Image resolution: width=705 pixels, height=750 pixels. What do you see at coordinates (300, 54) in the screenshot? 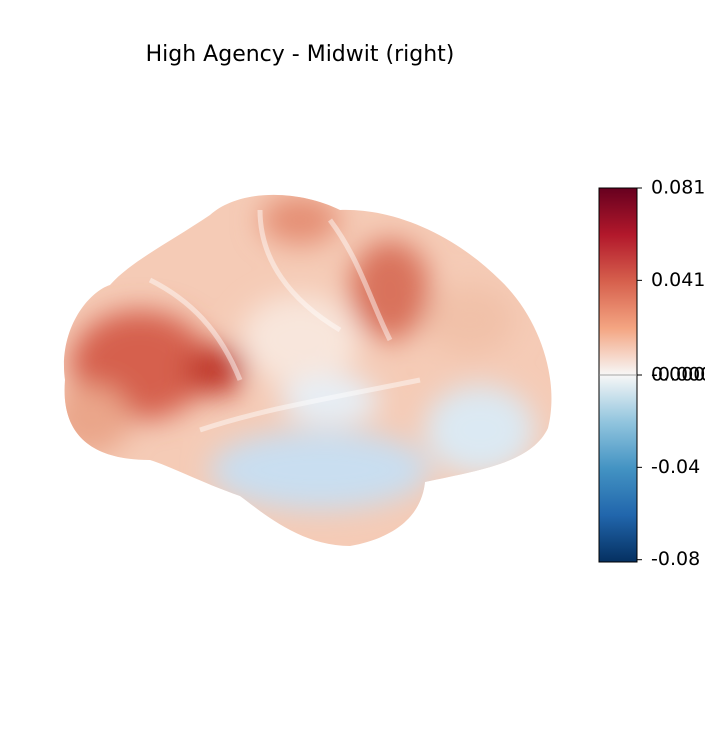
I see `chart-title: High Agency - Midwit (right)` at bounding box center [300, 54].